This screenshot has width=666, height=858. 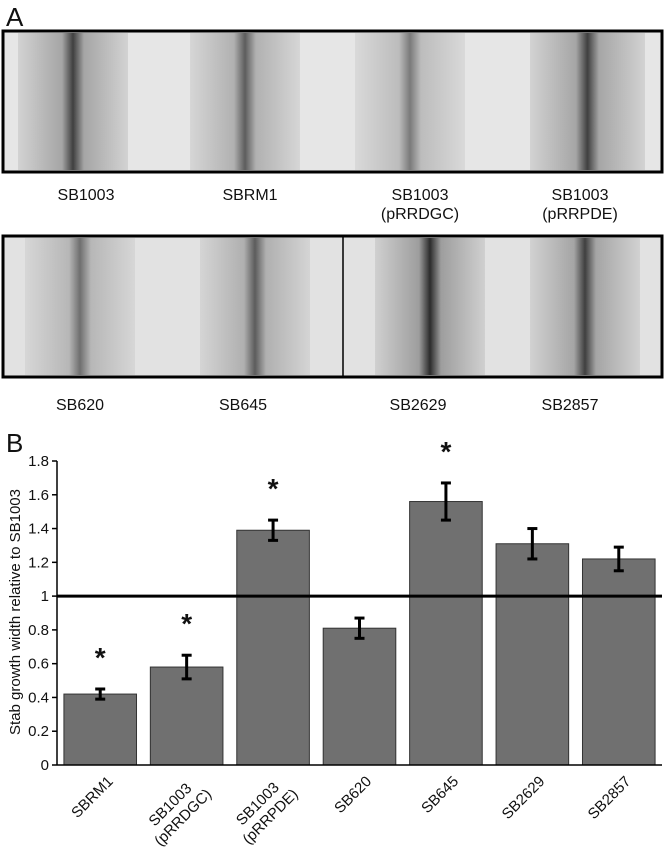 I want to click on strain-label: SB2857, so click(x=570, y=405).